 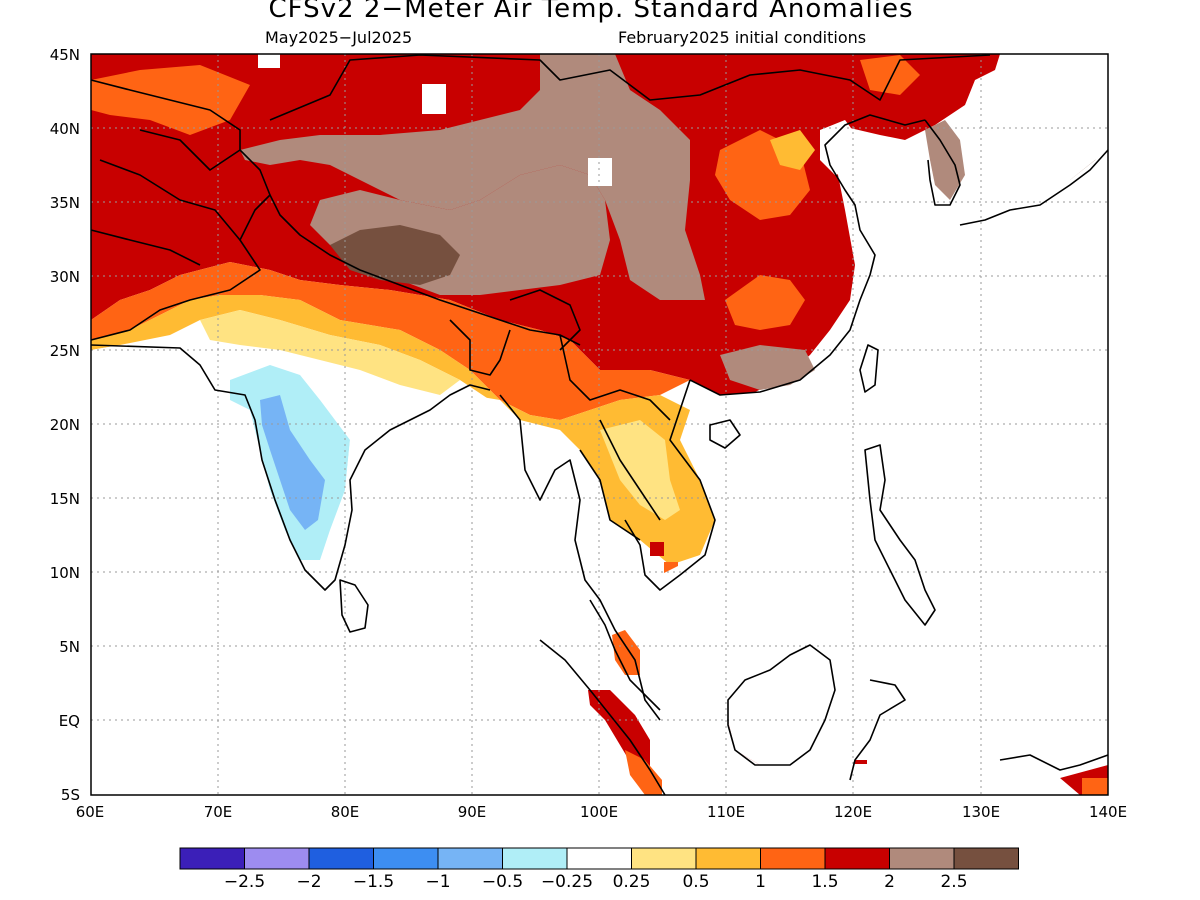 I want to click on forecast-period: May2025−Jul2025, so click(x=339, y=37).